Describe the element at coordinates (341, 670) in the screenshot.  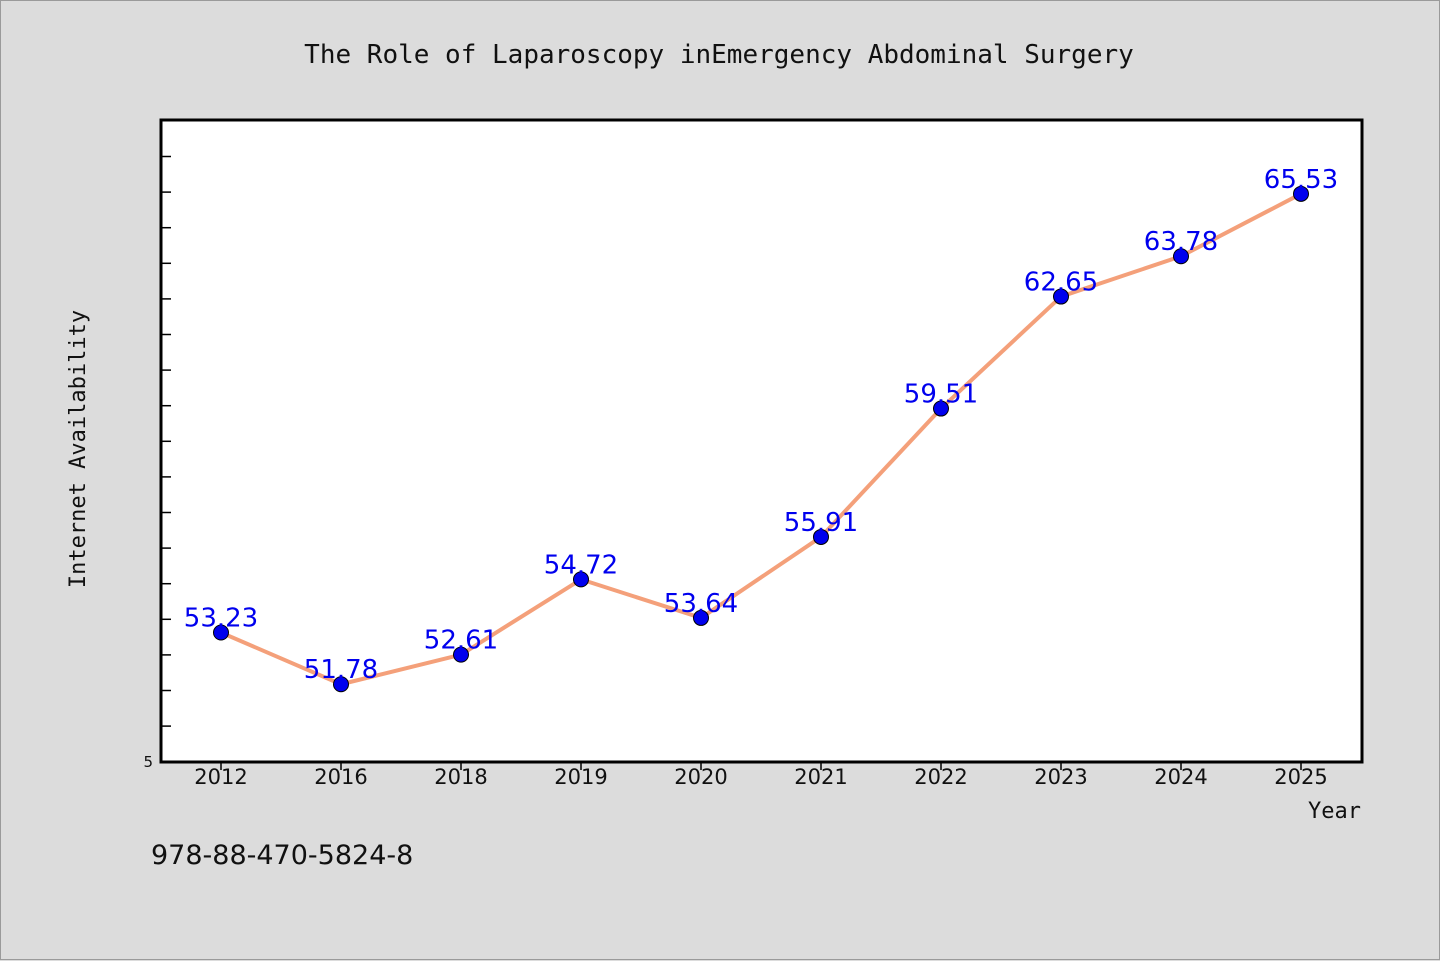
I see `data-label: 51.78` at that location.